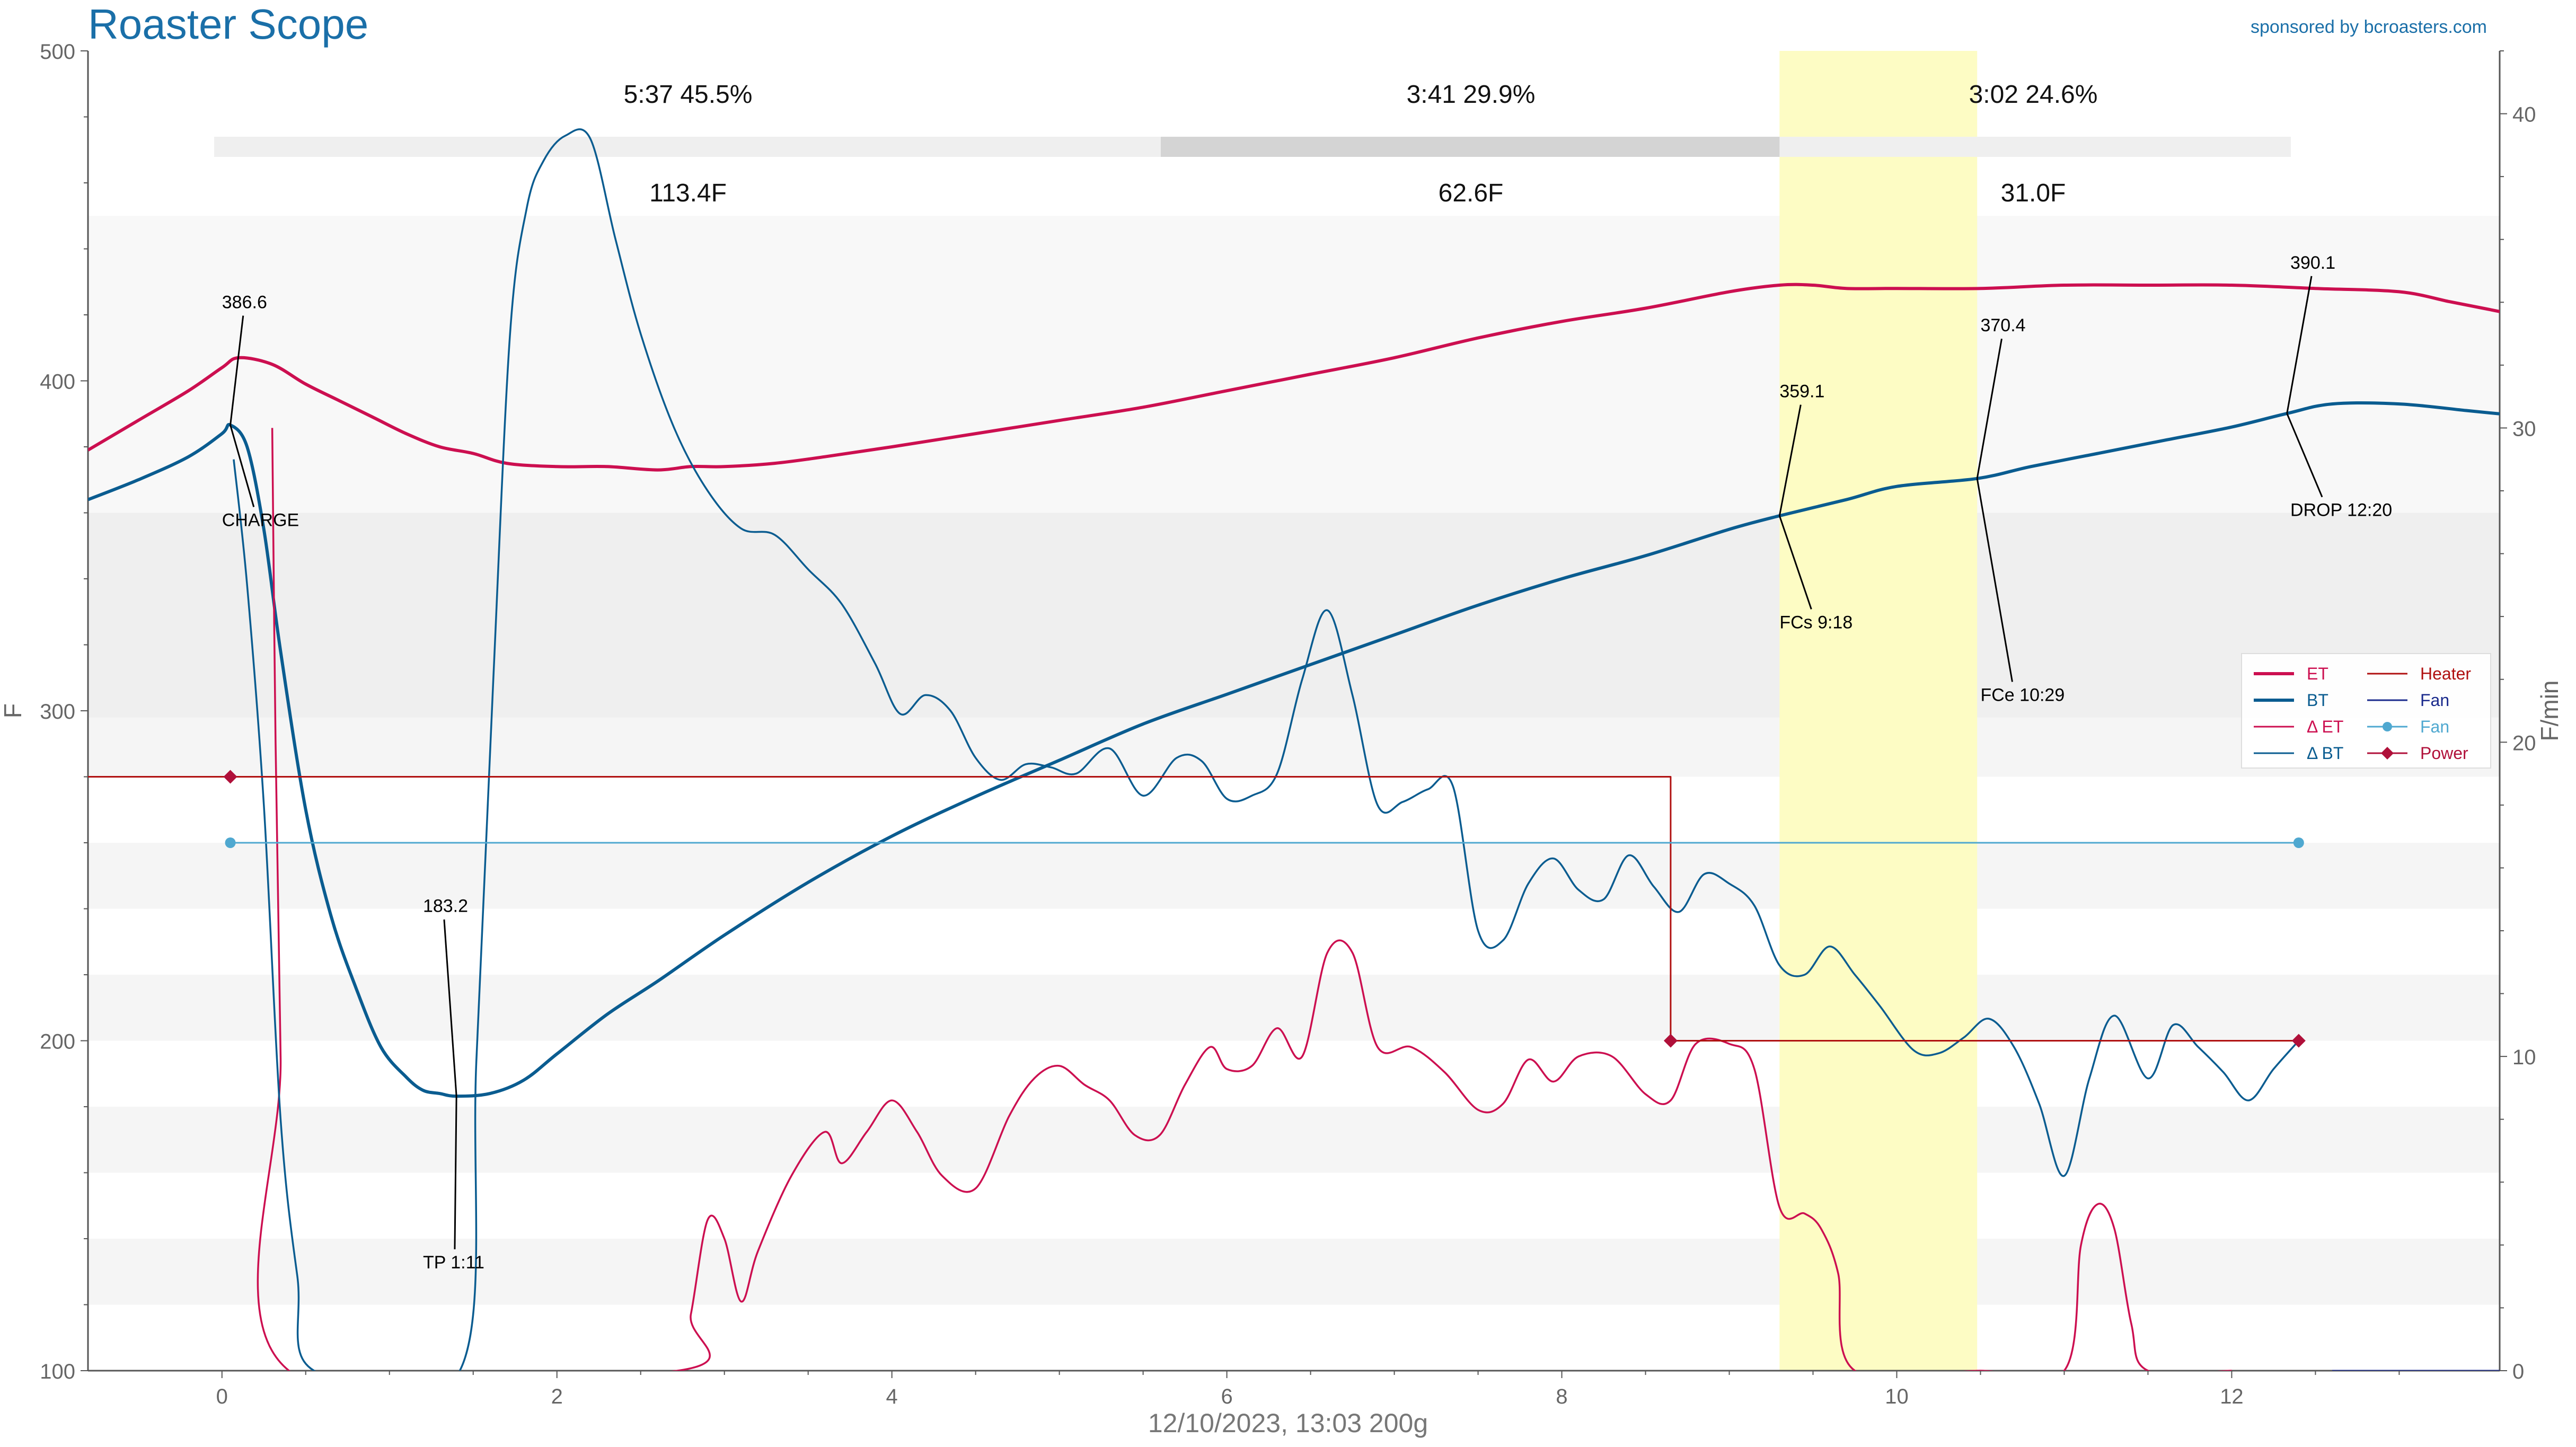  What do you see at coordinates (57, 1042) in the screenshot?
I see `y-tick-label: 200` at bounding box center [57, 1042].